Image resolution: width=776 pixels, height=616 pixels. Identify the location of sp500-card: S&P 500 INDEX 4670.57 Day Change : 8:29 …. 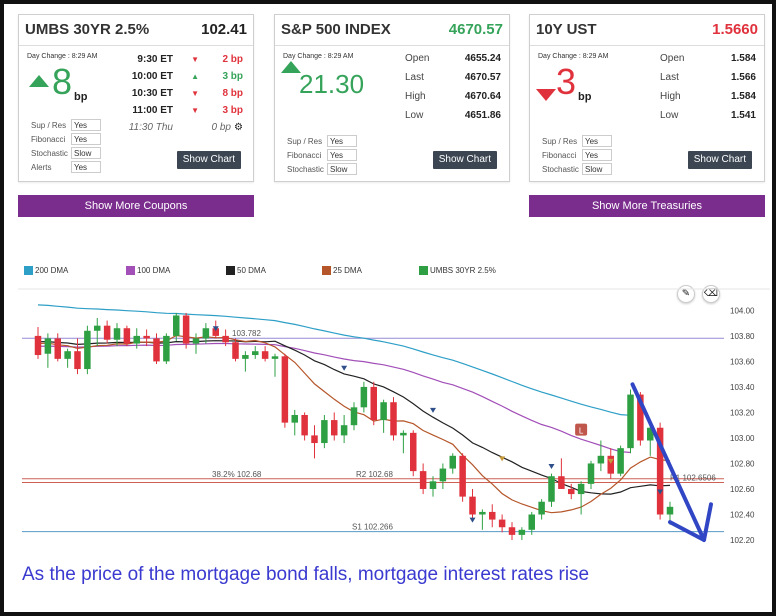
(392, 98).